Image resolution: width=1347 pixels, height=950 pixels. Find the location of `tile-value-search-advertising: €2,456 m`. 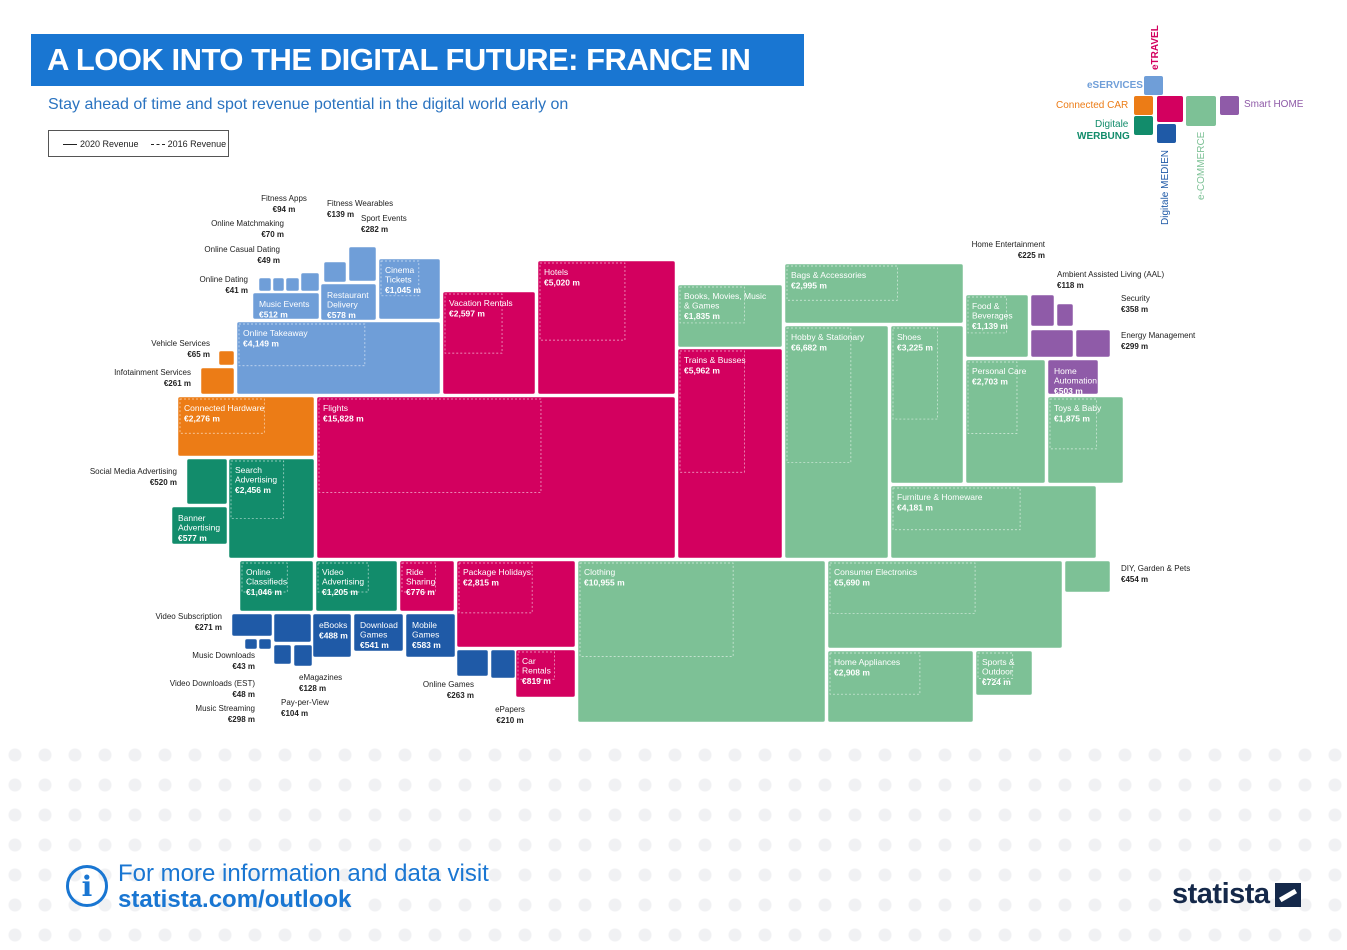

tile-value-search-advertising: €2,456 m is located at coordinates (253, 490).